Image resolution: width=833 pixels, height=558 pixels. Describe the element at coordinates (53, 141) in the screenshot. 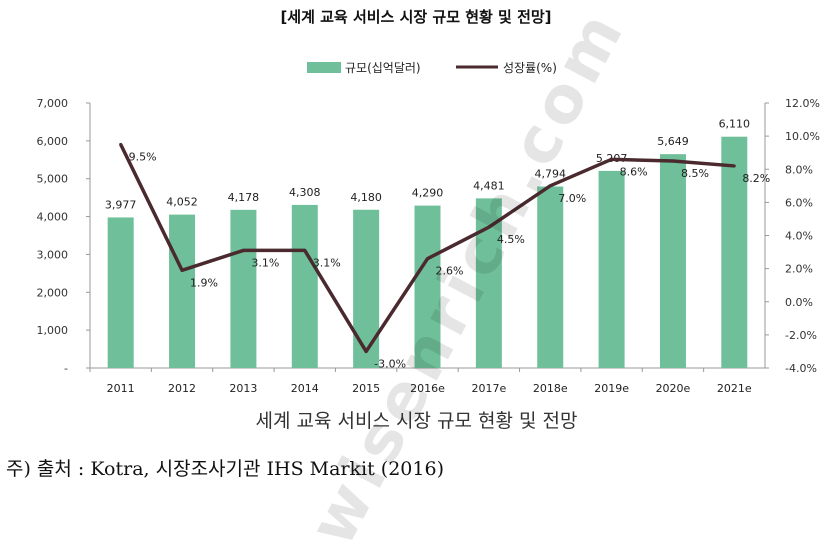

I see `y-left-tick-label: 6,000` at that location.